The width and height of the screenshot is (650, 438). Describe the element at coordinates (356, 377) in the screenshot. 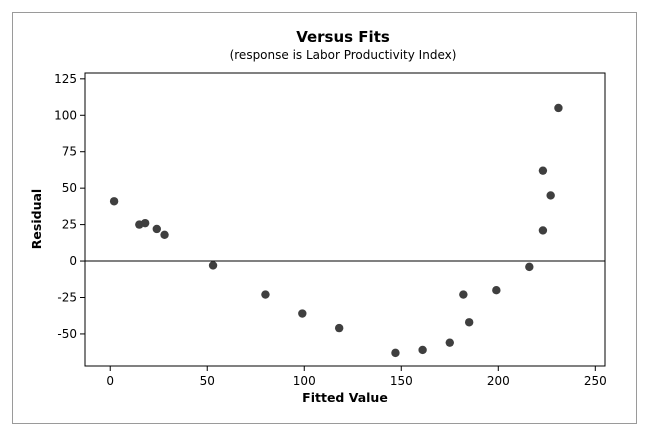

I see `x-axis: 0 50 100 150 200 250` at that location.